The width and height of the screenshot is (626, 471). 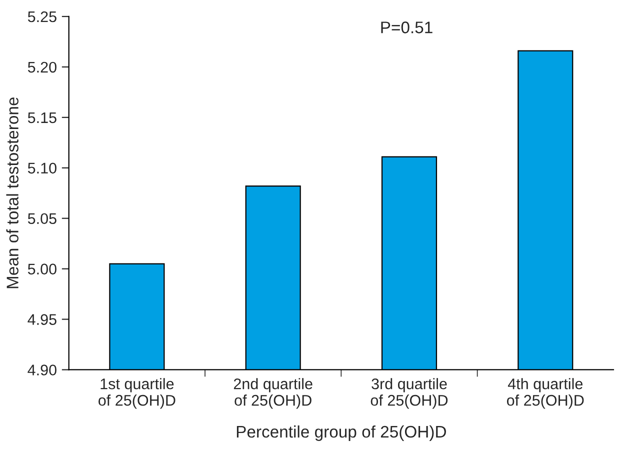 What do you see at coordinates (42, 67) in the screenshot?
I see `y-tick-label: 5.20` at bounding box center [42, 67].